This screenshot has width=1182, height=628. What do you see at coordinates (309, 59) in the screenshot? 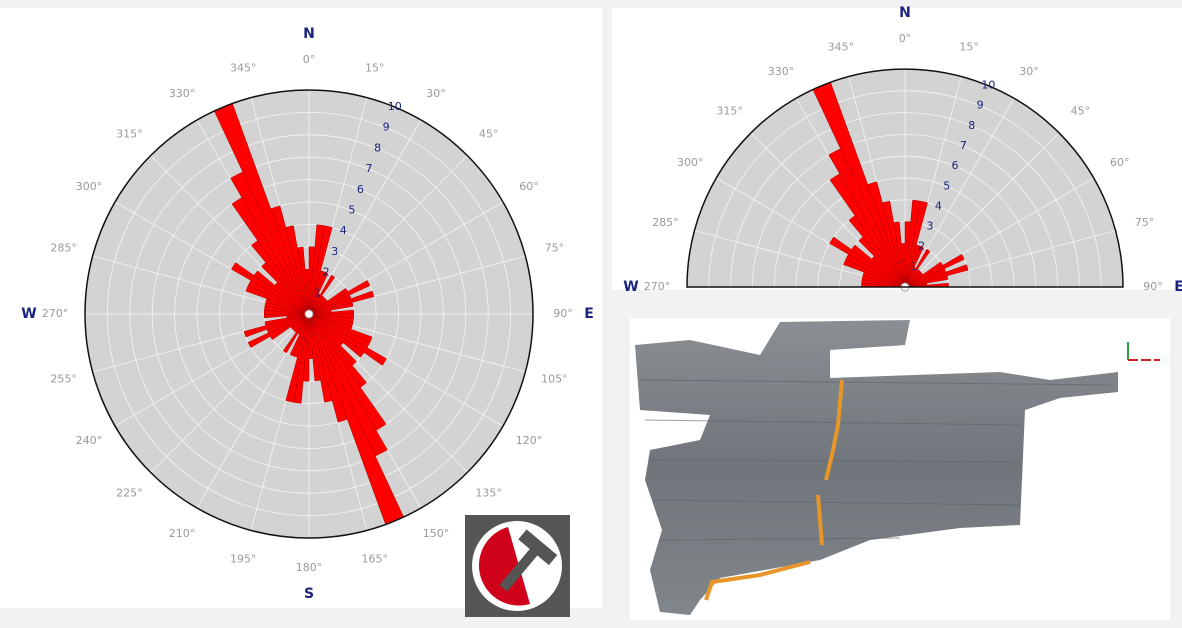
I see `angle-label: 0°` at bounding box center [309, 59].